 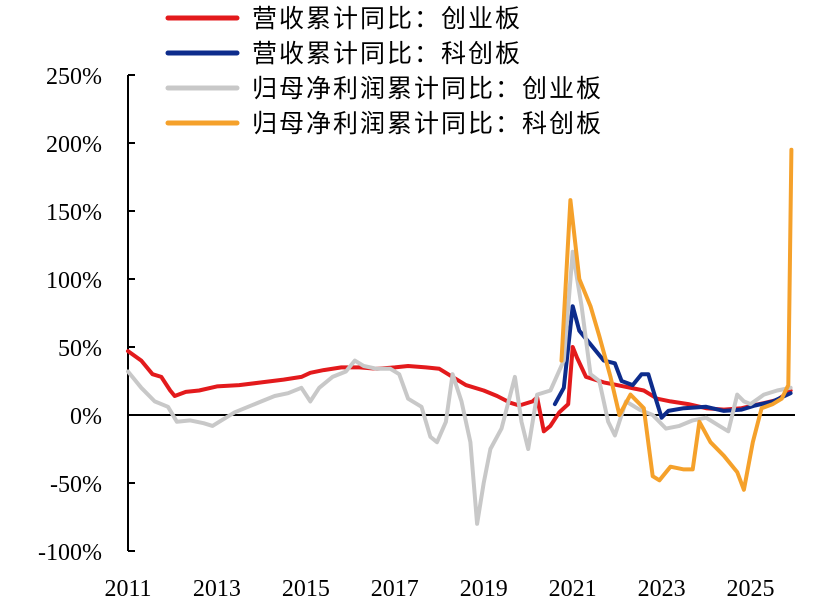 I want to click on x-tick-label: 2015, so click(x=306, y=589).